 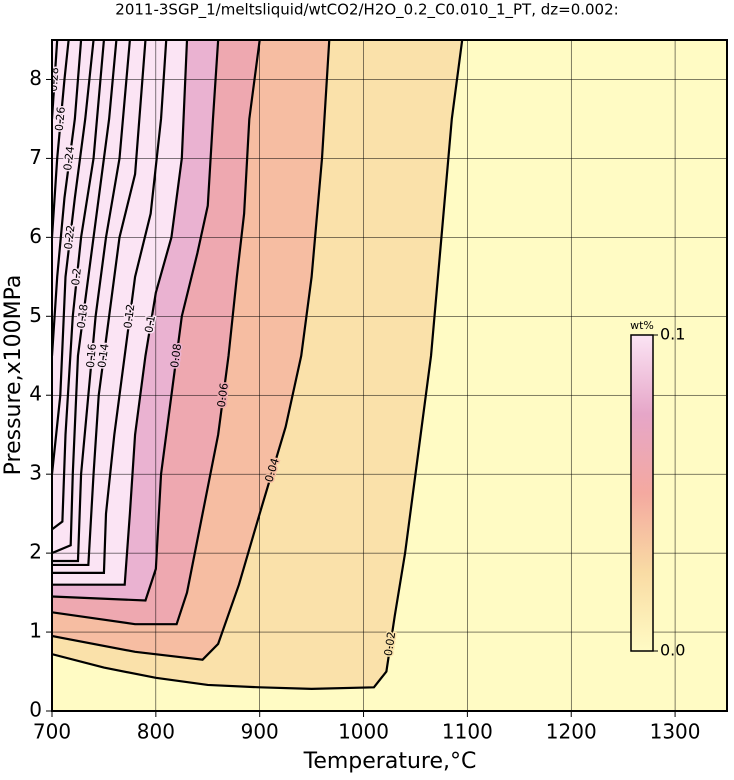 What do you see at coordinates (129, 316) in the screenshot?
I see `contour-label: 0.12` at bounding box center [129, 316].